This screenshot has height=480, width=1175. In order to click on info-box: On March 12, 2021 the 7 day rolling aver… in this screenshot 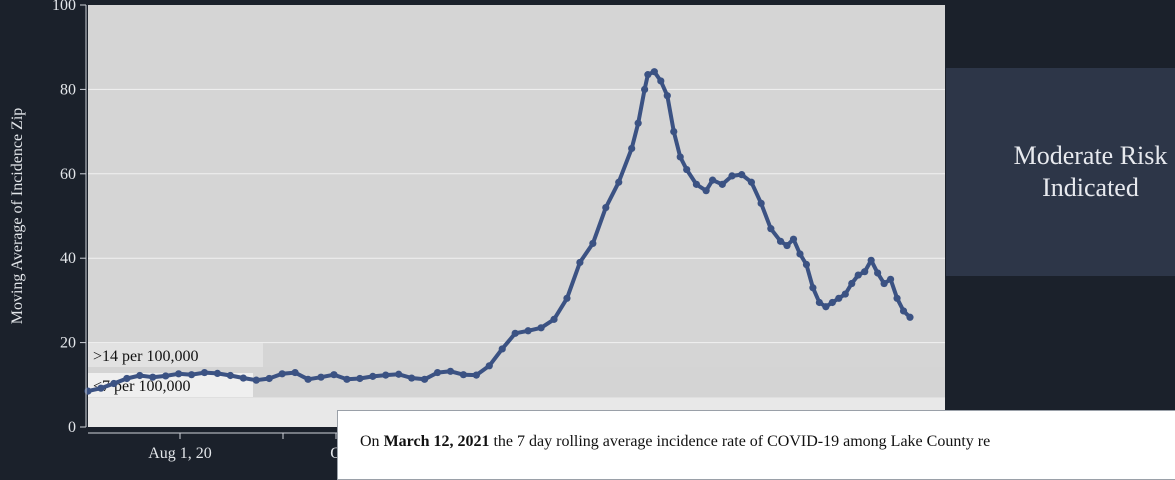, I will do `click(756, 445)`.